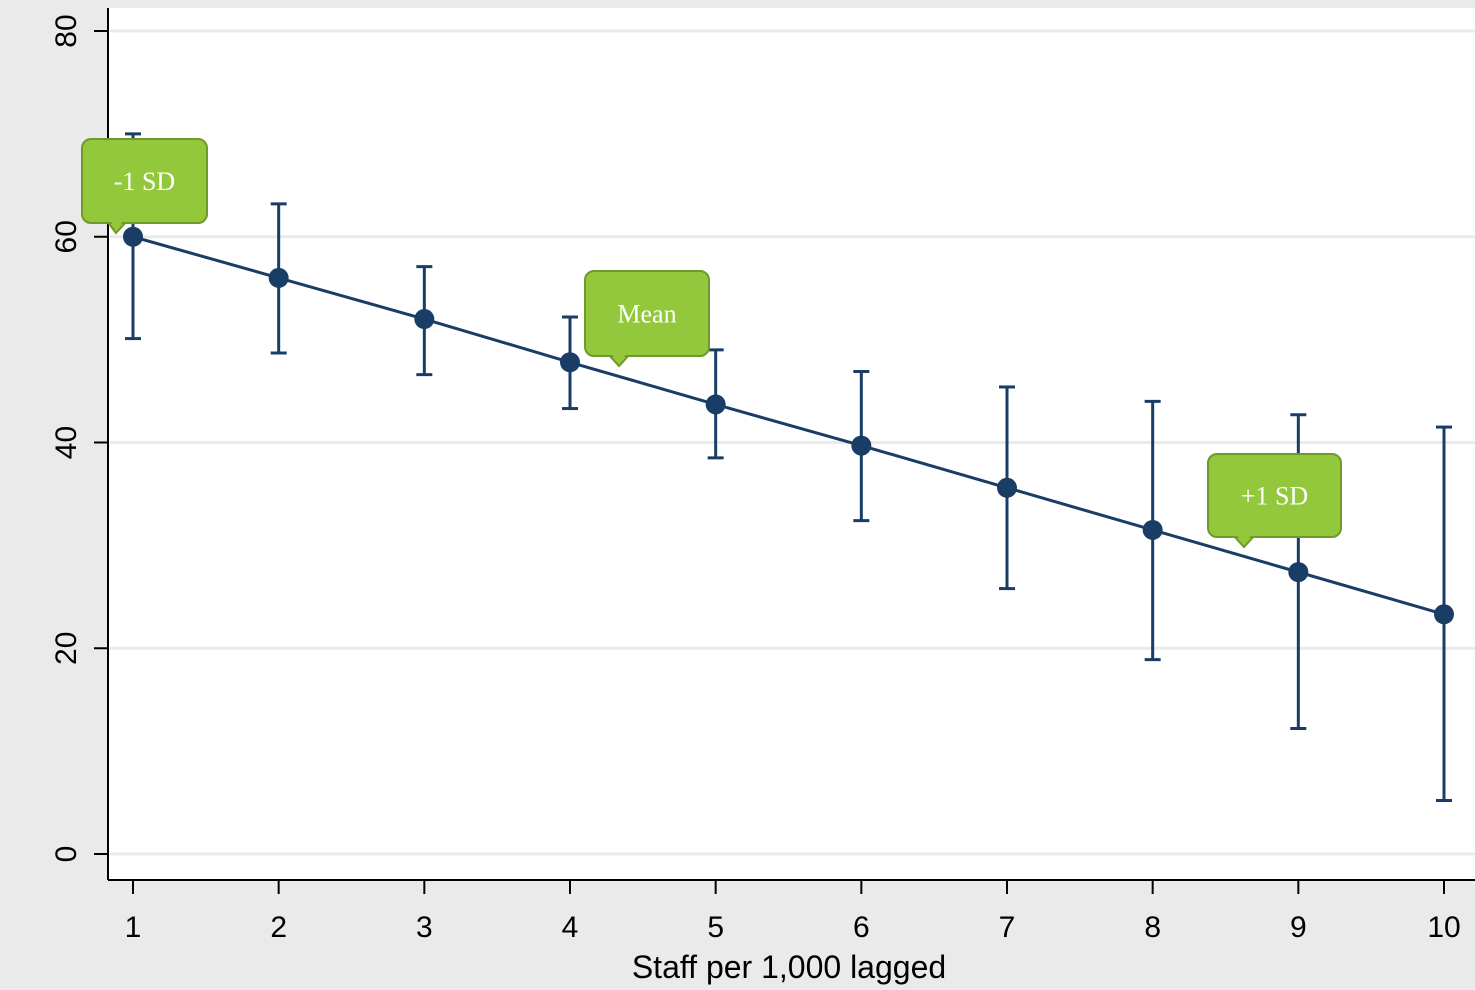 This screenshot has height=990, width=1475. What do you see at coordinates (1443, 927) in the screenshot?
I see `x-tick-label: 10` at bounding box center [1443, 927].